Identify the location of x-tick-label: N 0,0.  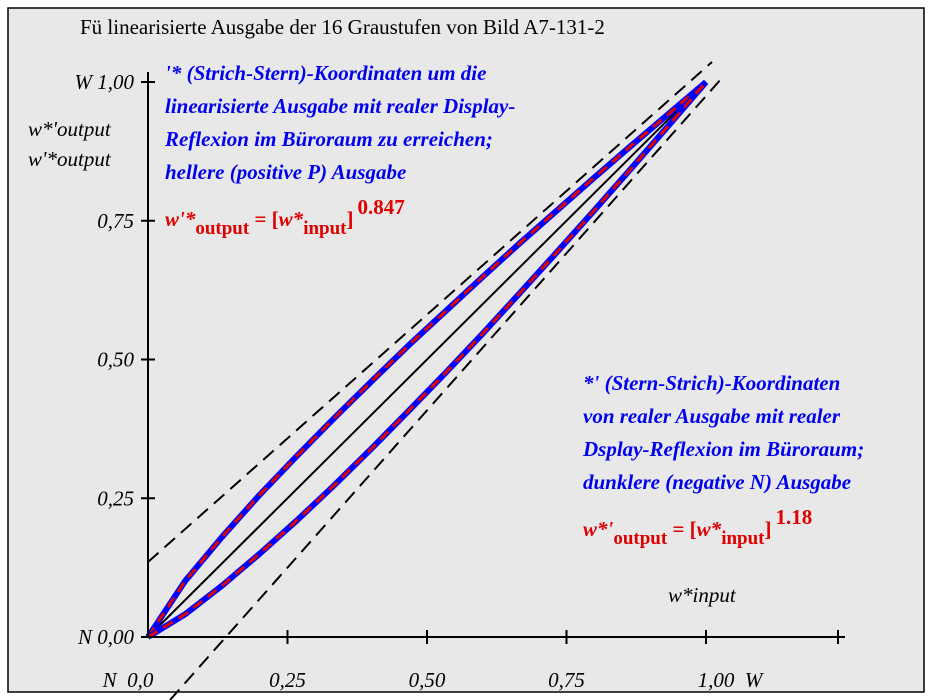
(128, 680).